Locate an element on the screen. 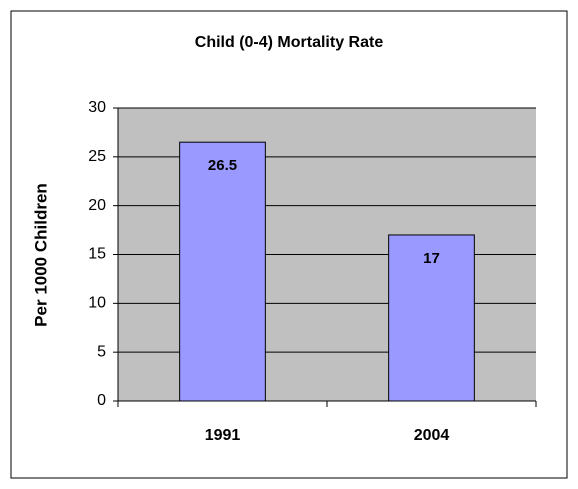 The height and width of the screenshot is (489, 578). data-label: 26.5 is located at coordinates (222, 165).